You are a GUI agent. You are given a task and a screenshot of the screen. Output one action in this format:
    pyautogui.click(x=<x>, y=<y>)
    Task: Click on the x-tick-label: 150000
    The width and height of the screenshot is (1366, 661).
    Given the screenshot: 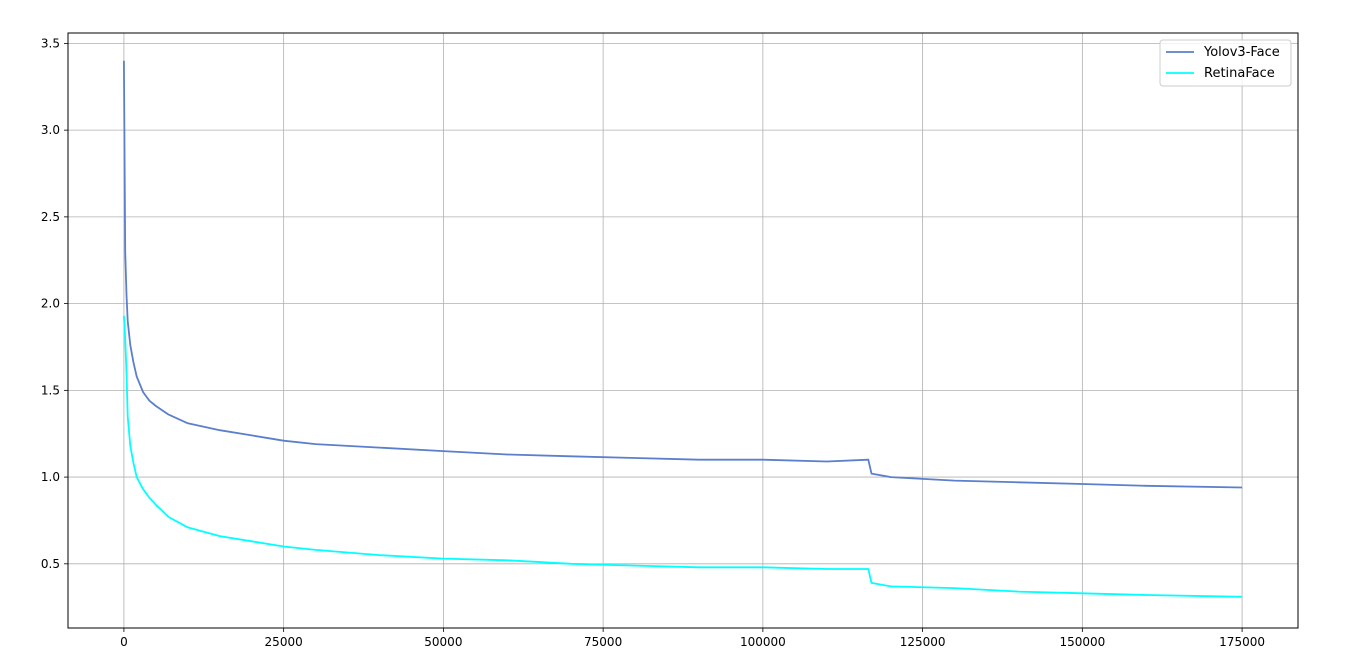 What is the action you would take?
    pyautogui.click(x=1082, y=642)
    